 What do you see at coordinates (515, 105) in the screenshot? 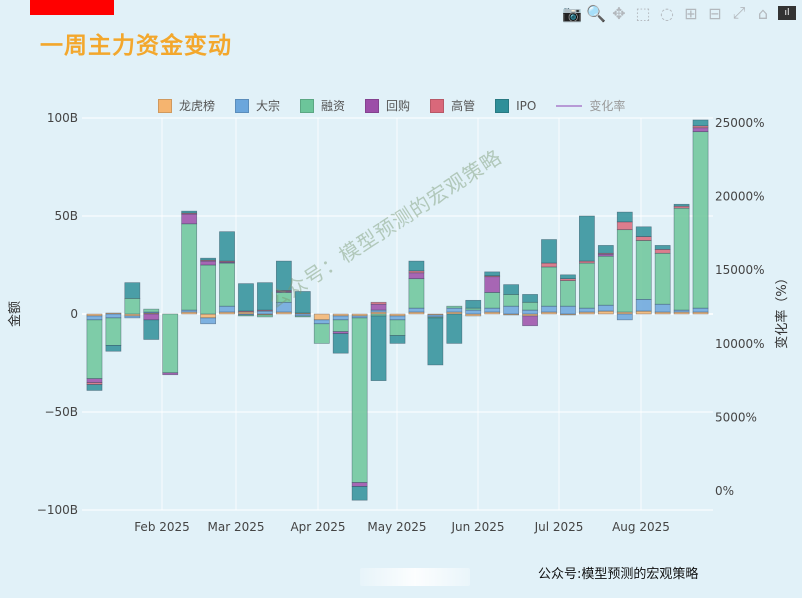
I see `legend-item: IPO` at bounding box center [515, 105].